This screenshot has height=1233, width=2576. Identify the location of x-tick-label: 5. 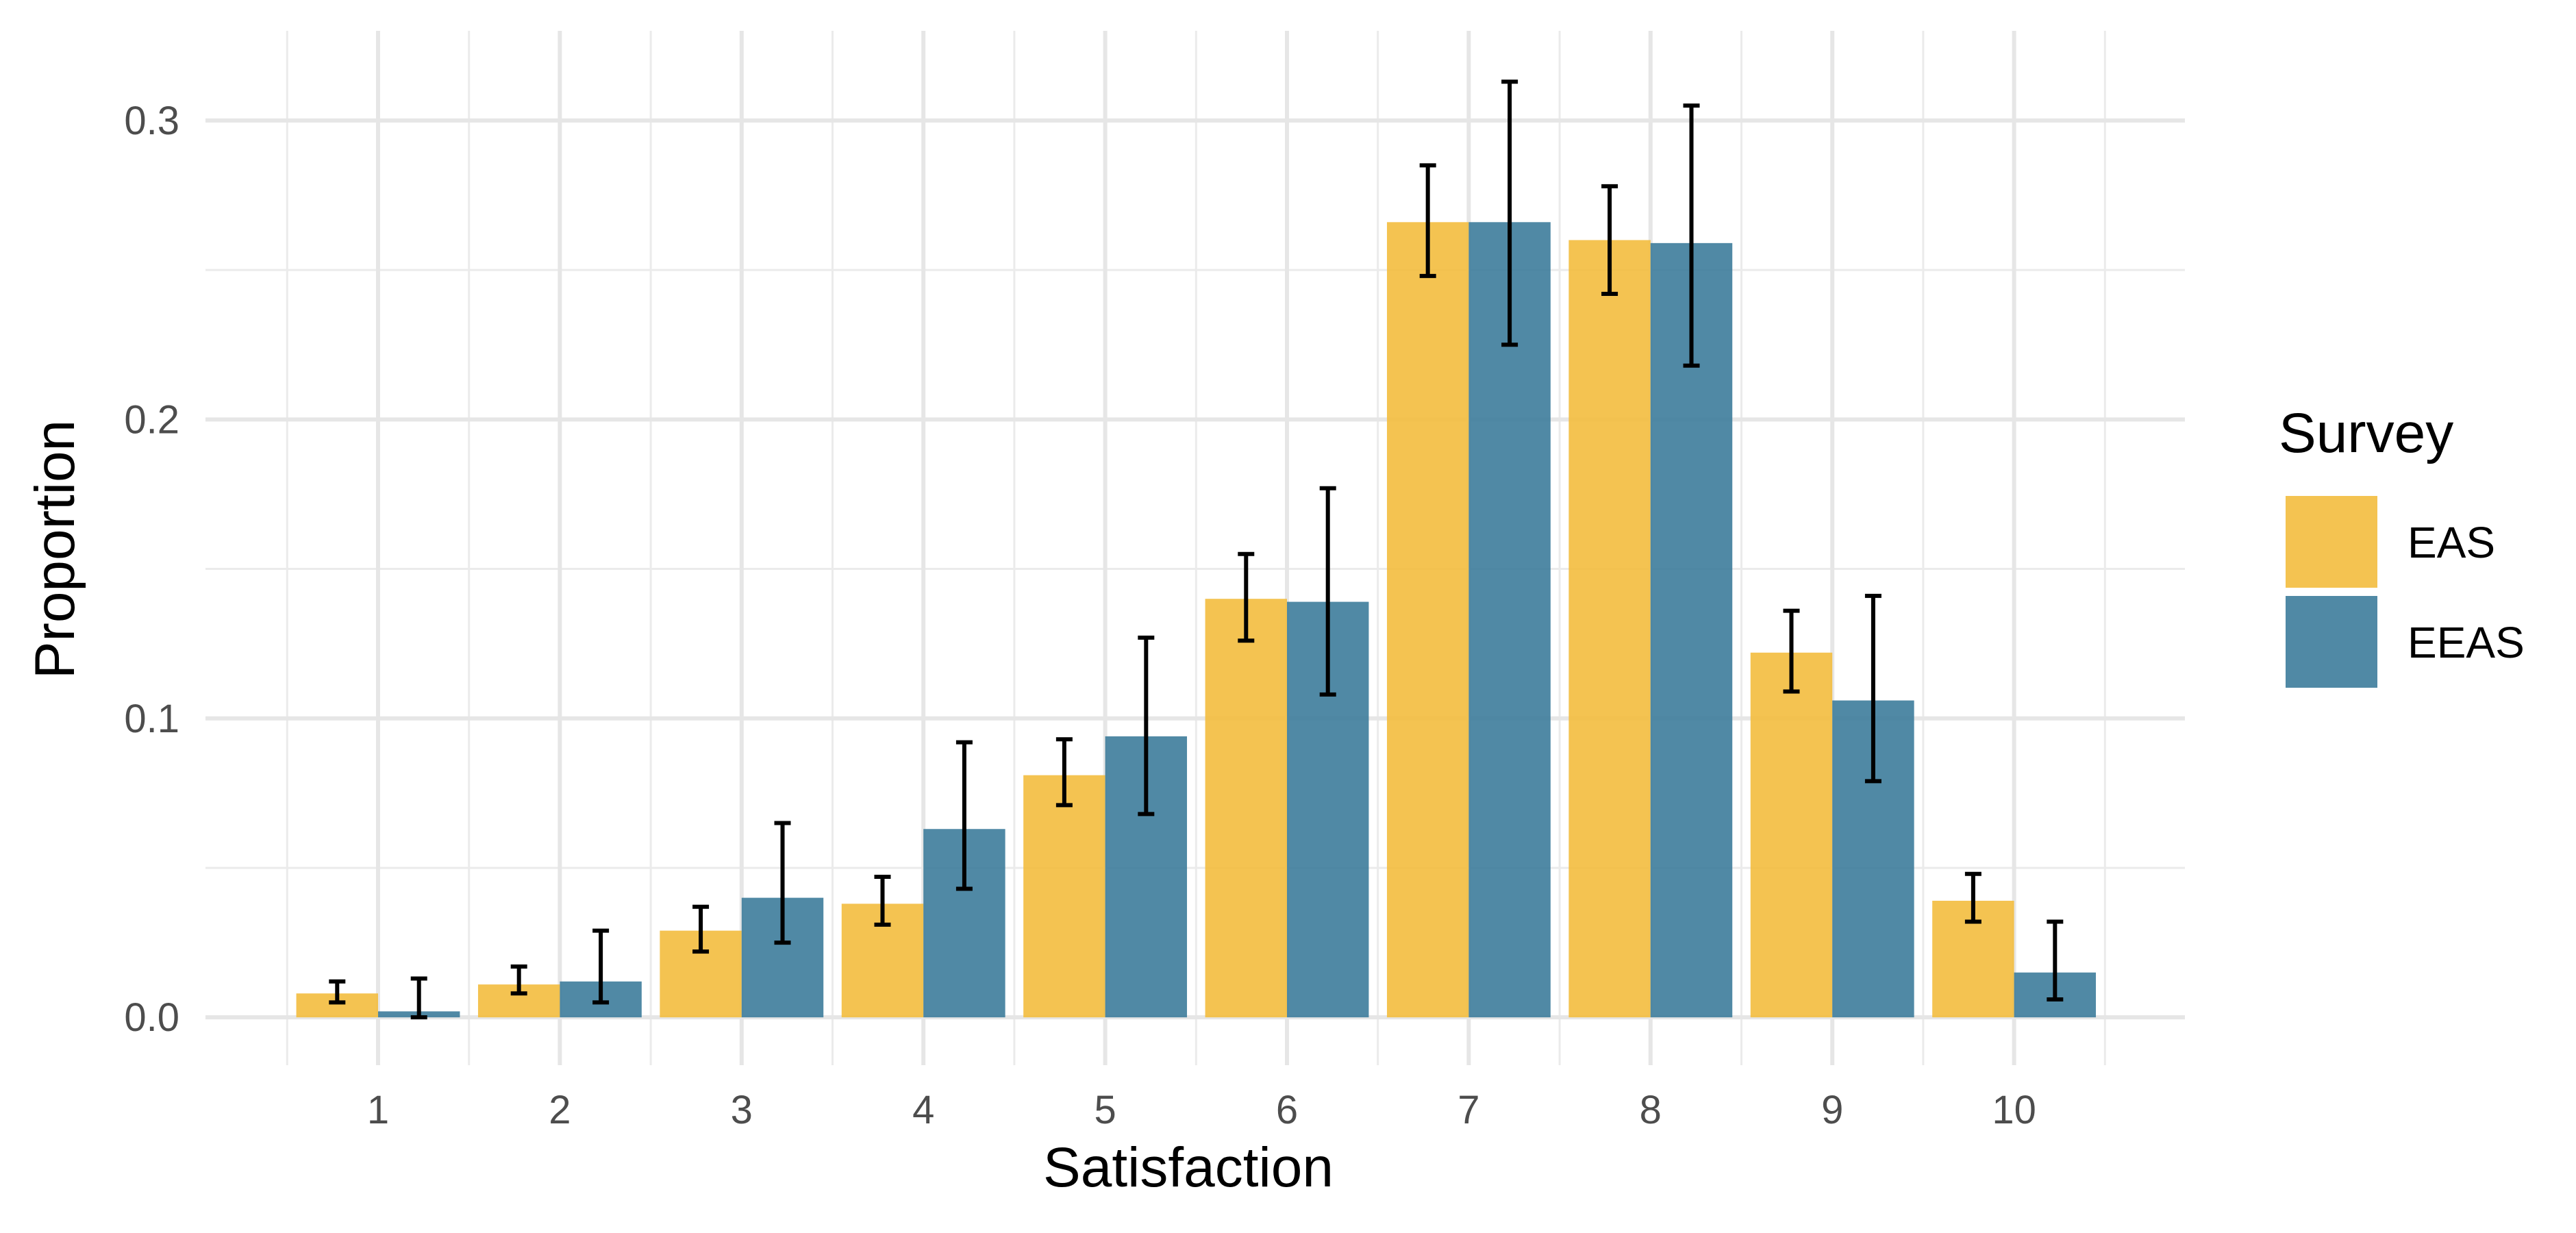
(1105, 1110).